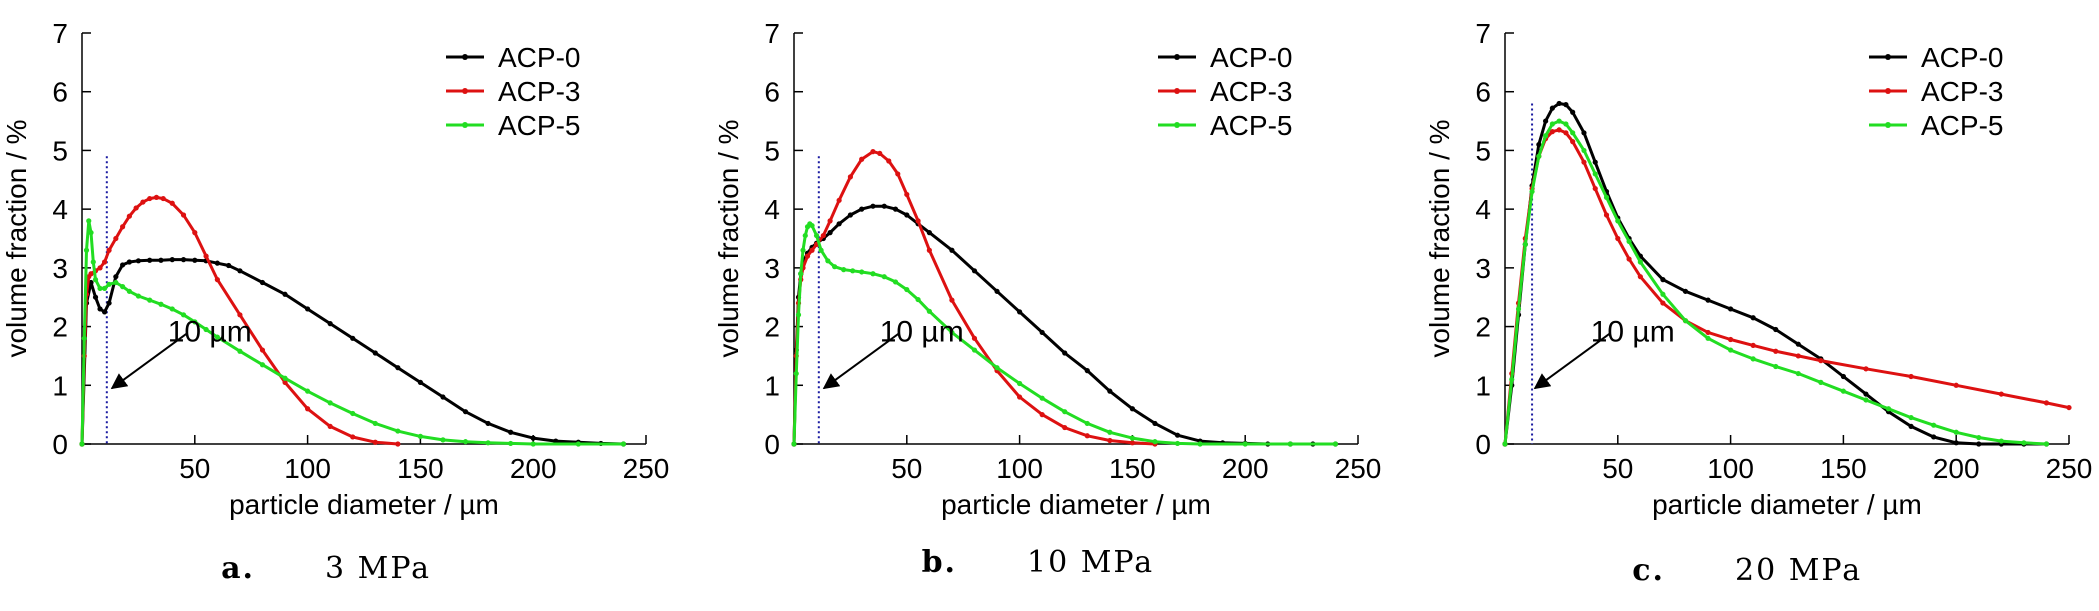 The height and width of the screenshot is (611, 2099). I want to click on y-tick-label: 4, so click(60, 209).